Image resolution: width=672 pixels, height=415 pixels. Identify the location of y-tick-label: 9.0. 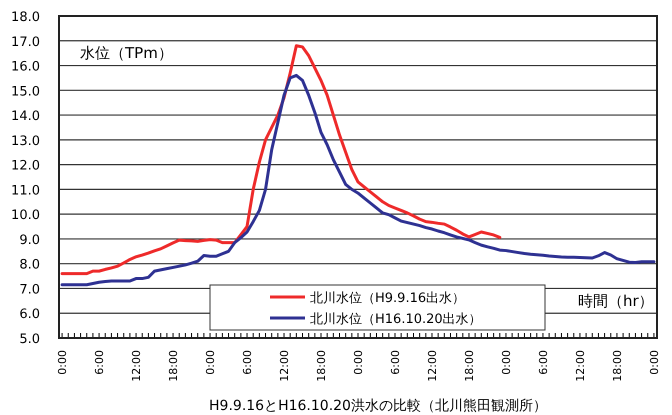
(29, 240).